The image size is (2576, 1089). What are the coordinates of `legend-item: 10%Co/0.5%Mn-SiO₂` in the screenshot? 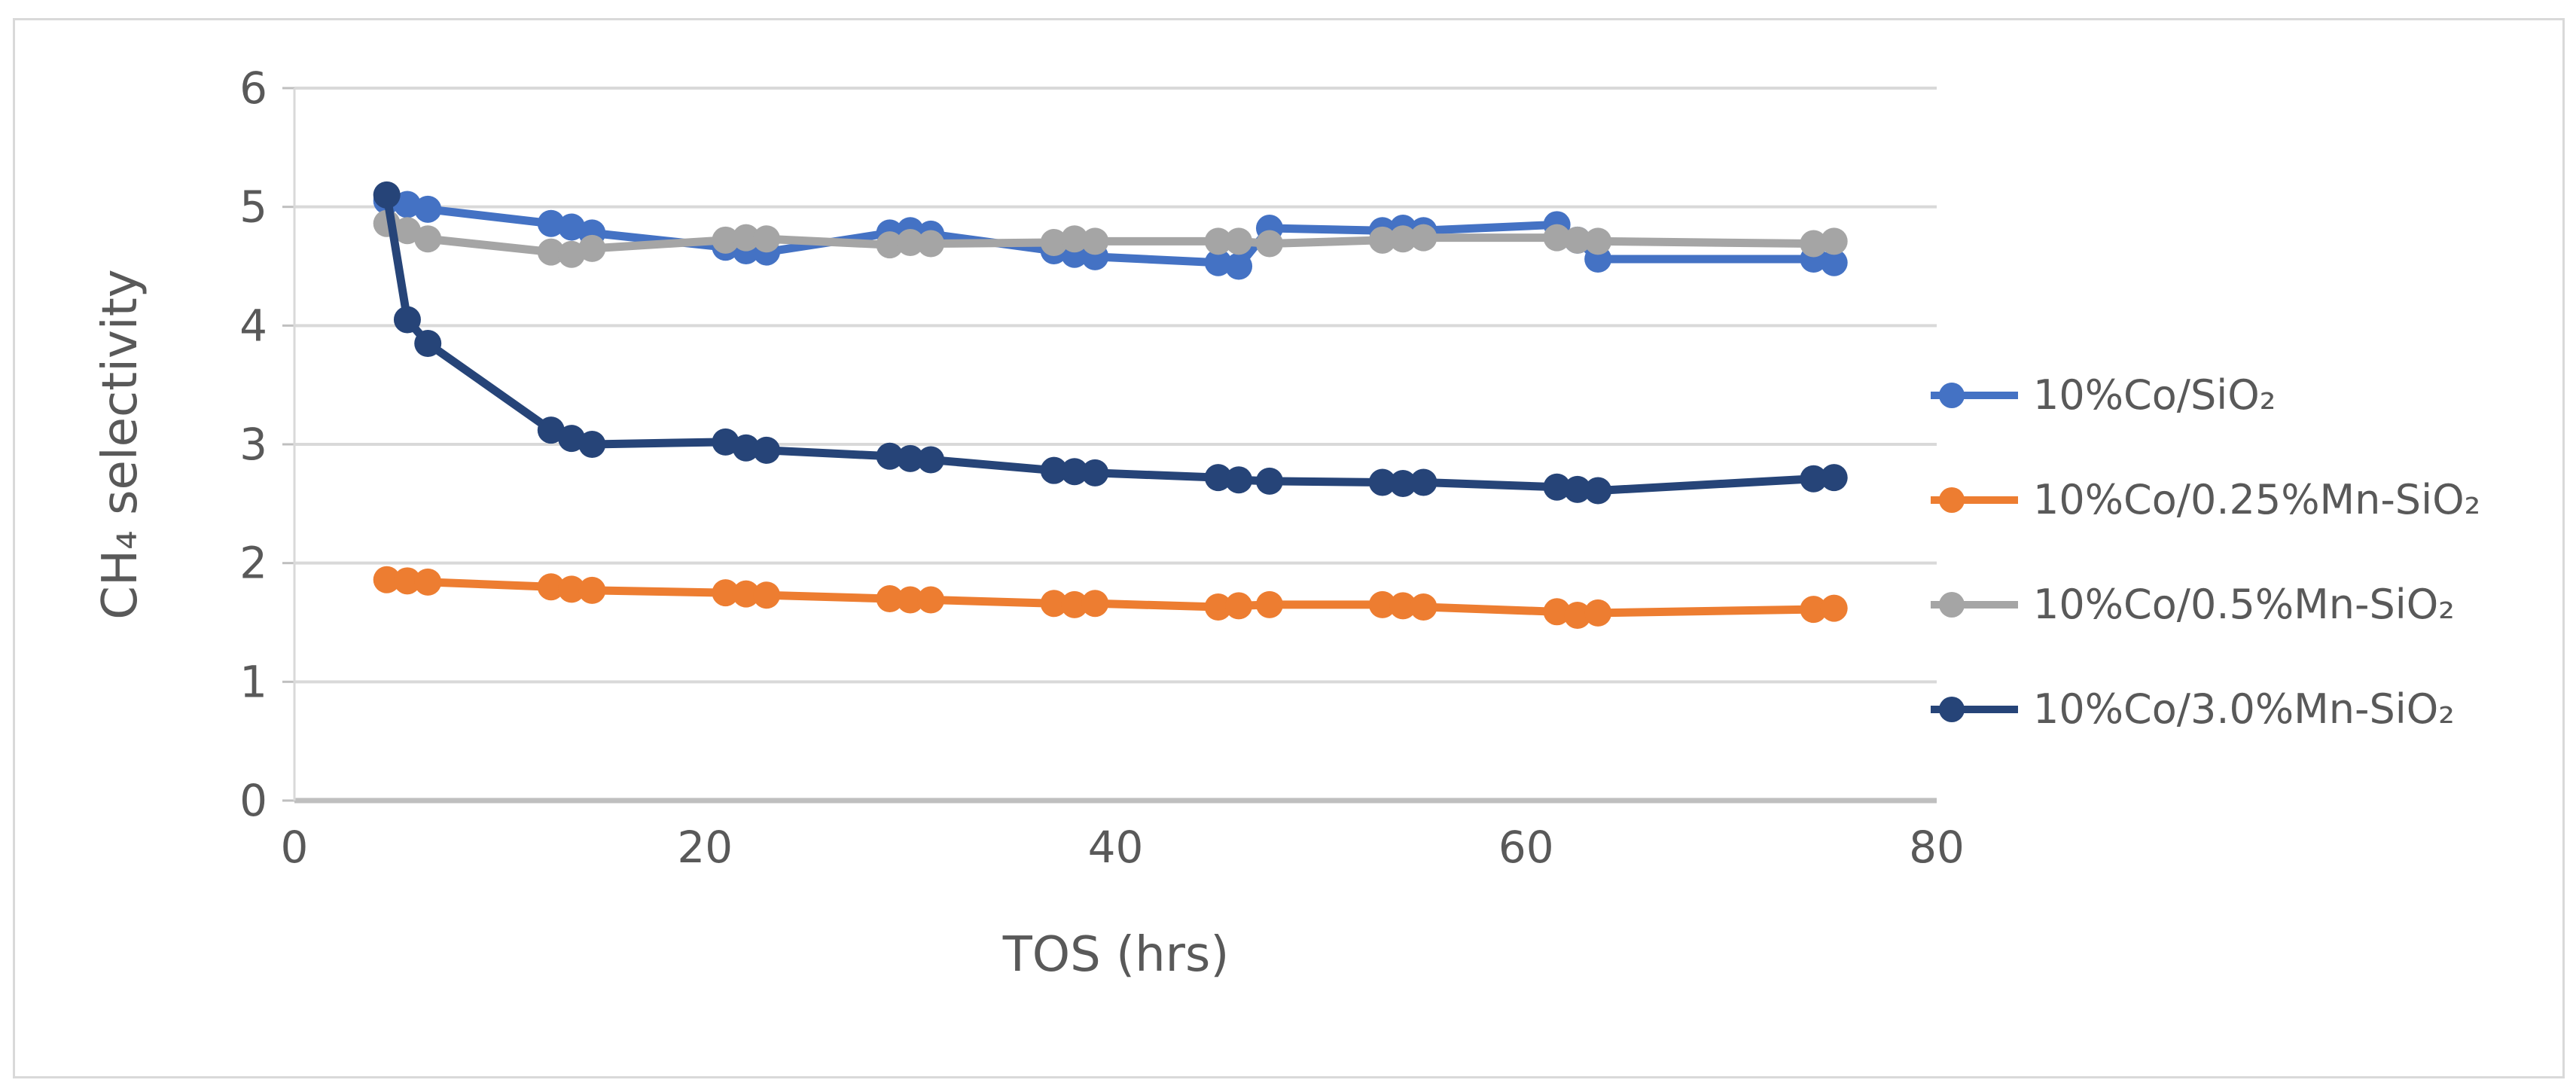 It's located at (2204, 604).